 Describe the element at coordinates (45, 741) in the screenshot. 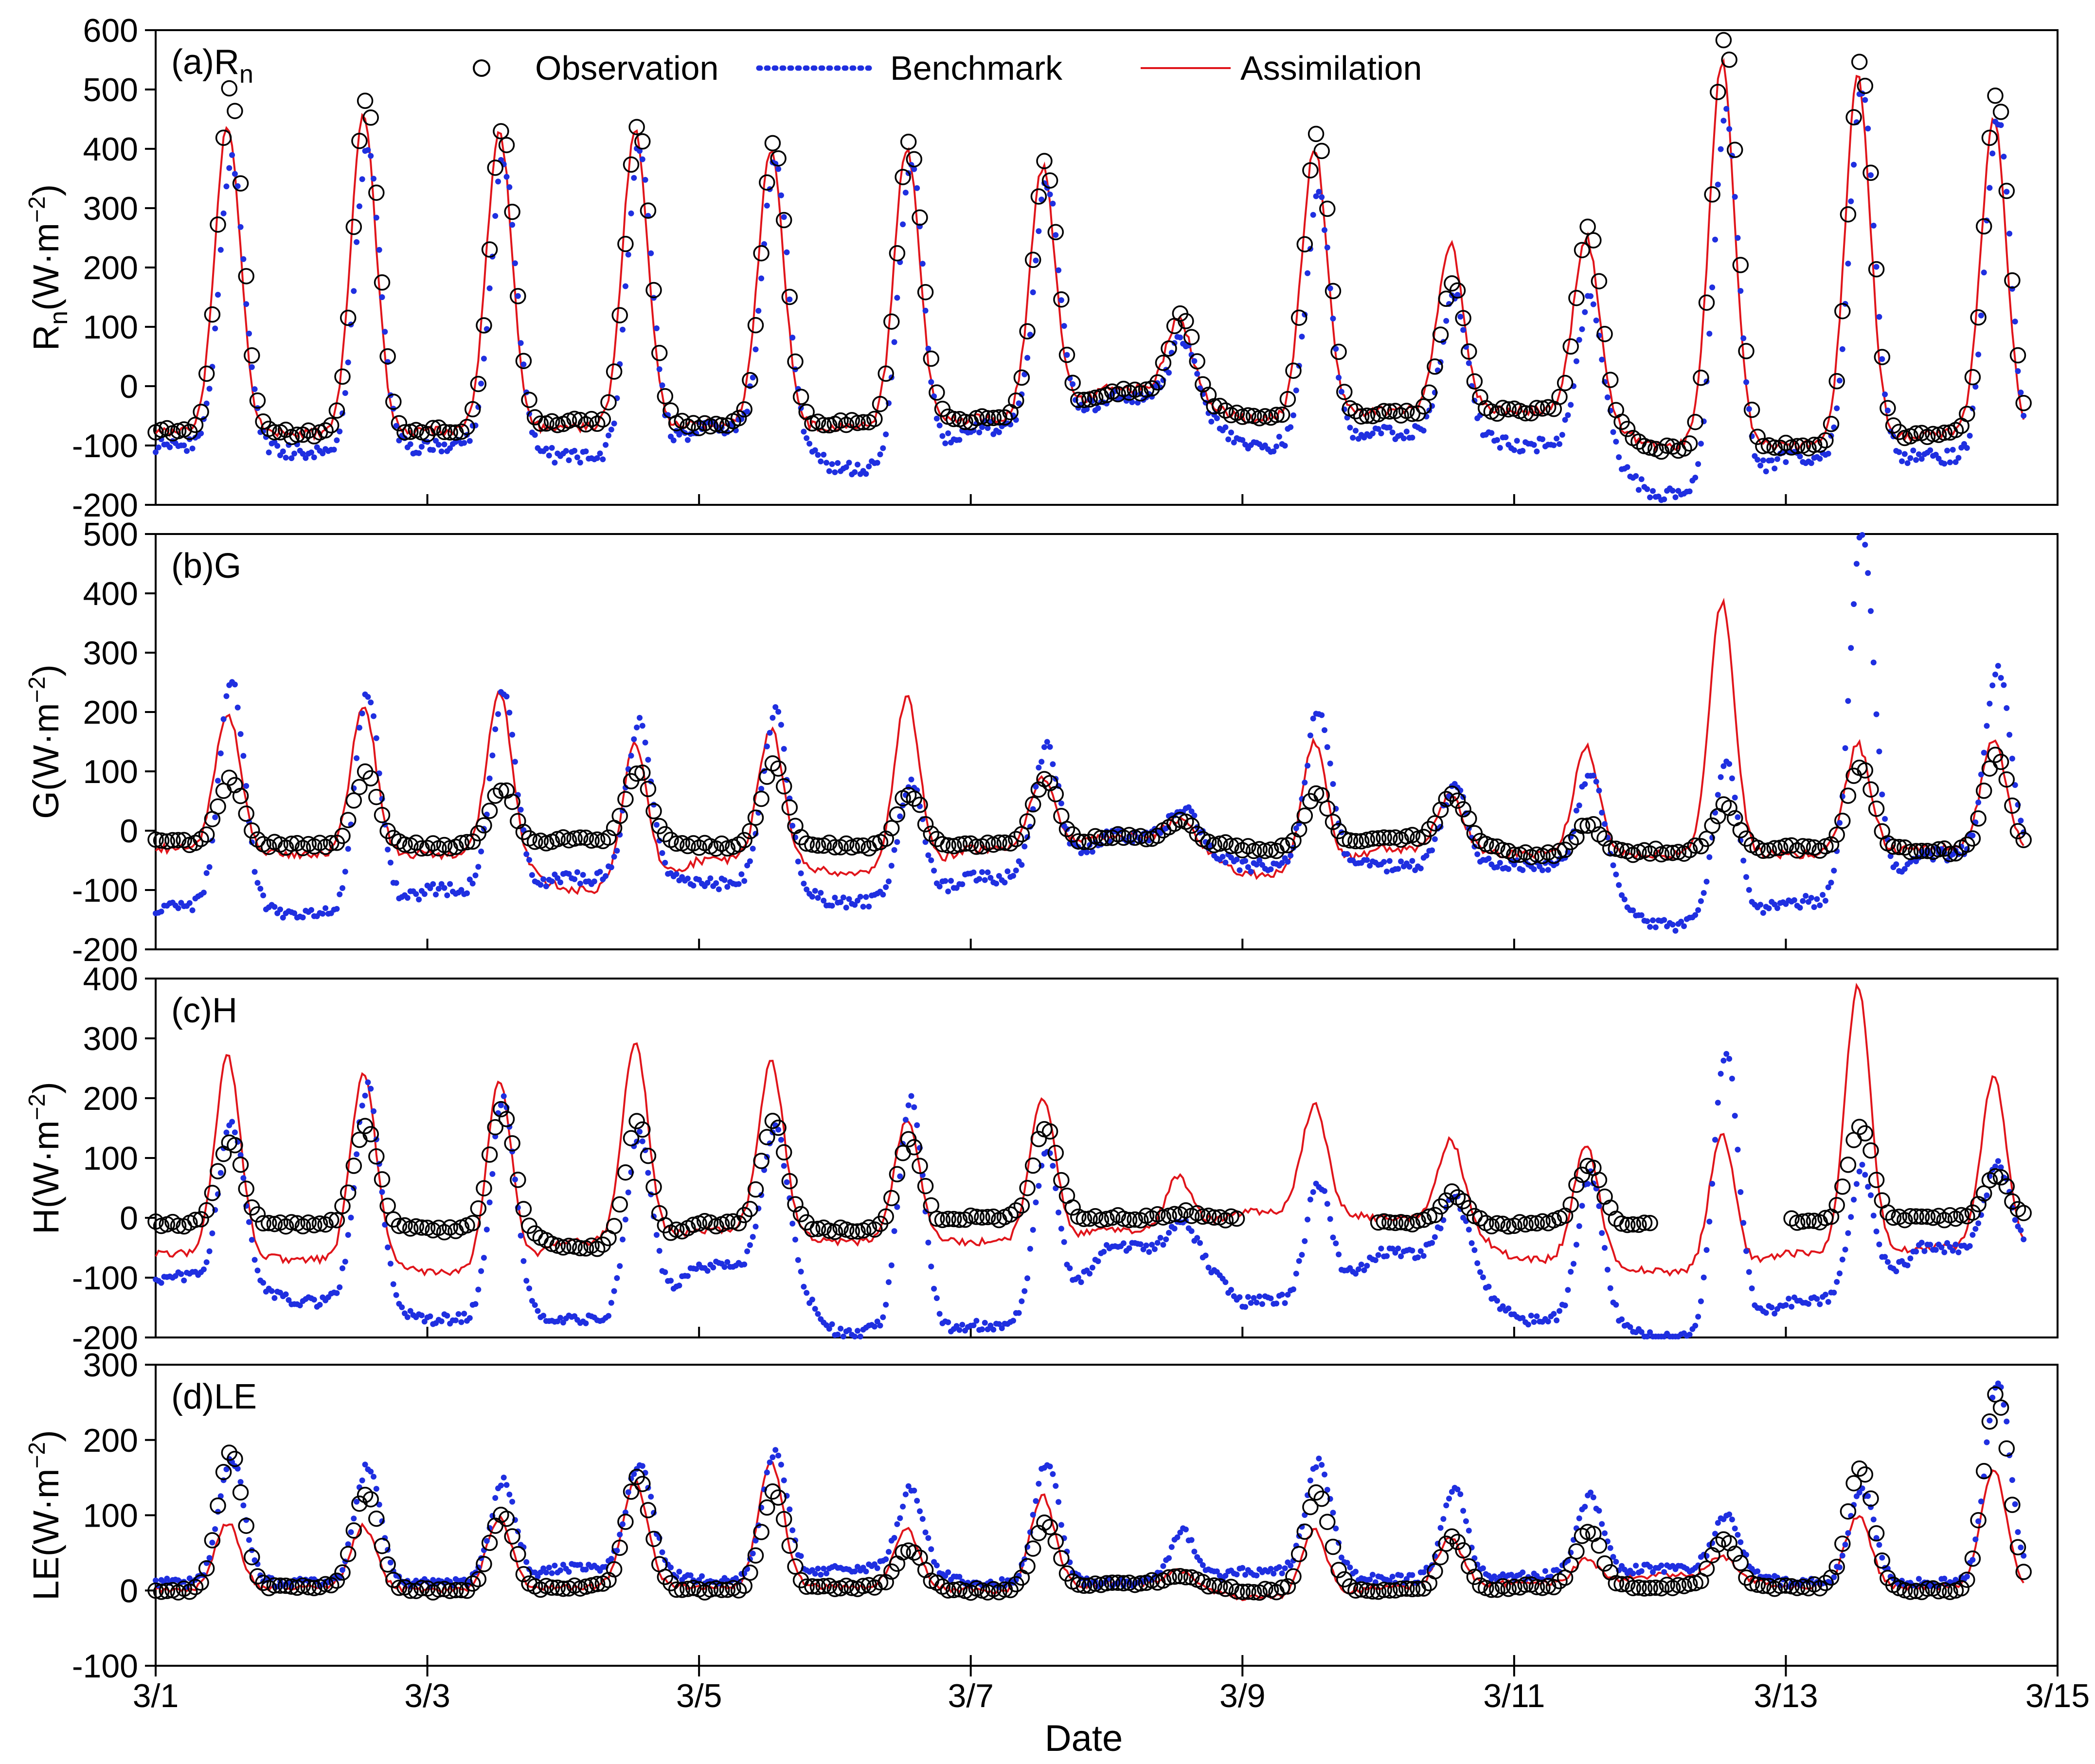

I see `y-axis-label: G(W·m−2)` at that location.